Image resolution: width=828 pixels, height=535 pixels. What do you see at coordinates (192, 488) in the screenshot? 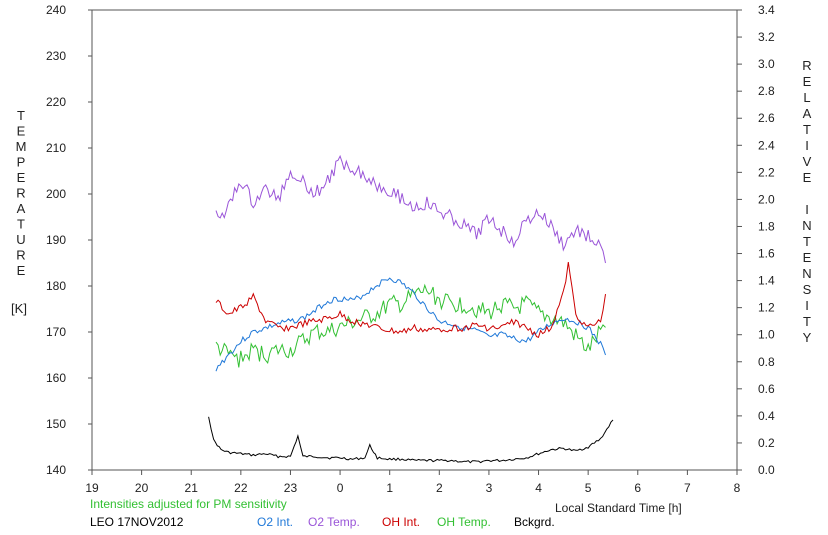
I see `x-tick-label: 21` at bounding box center [192, 488].